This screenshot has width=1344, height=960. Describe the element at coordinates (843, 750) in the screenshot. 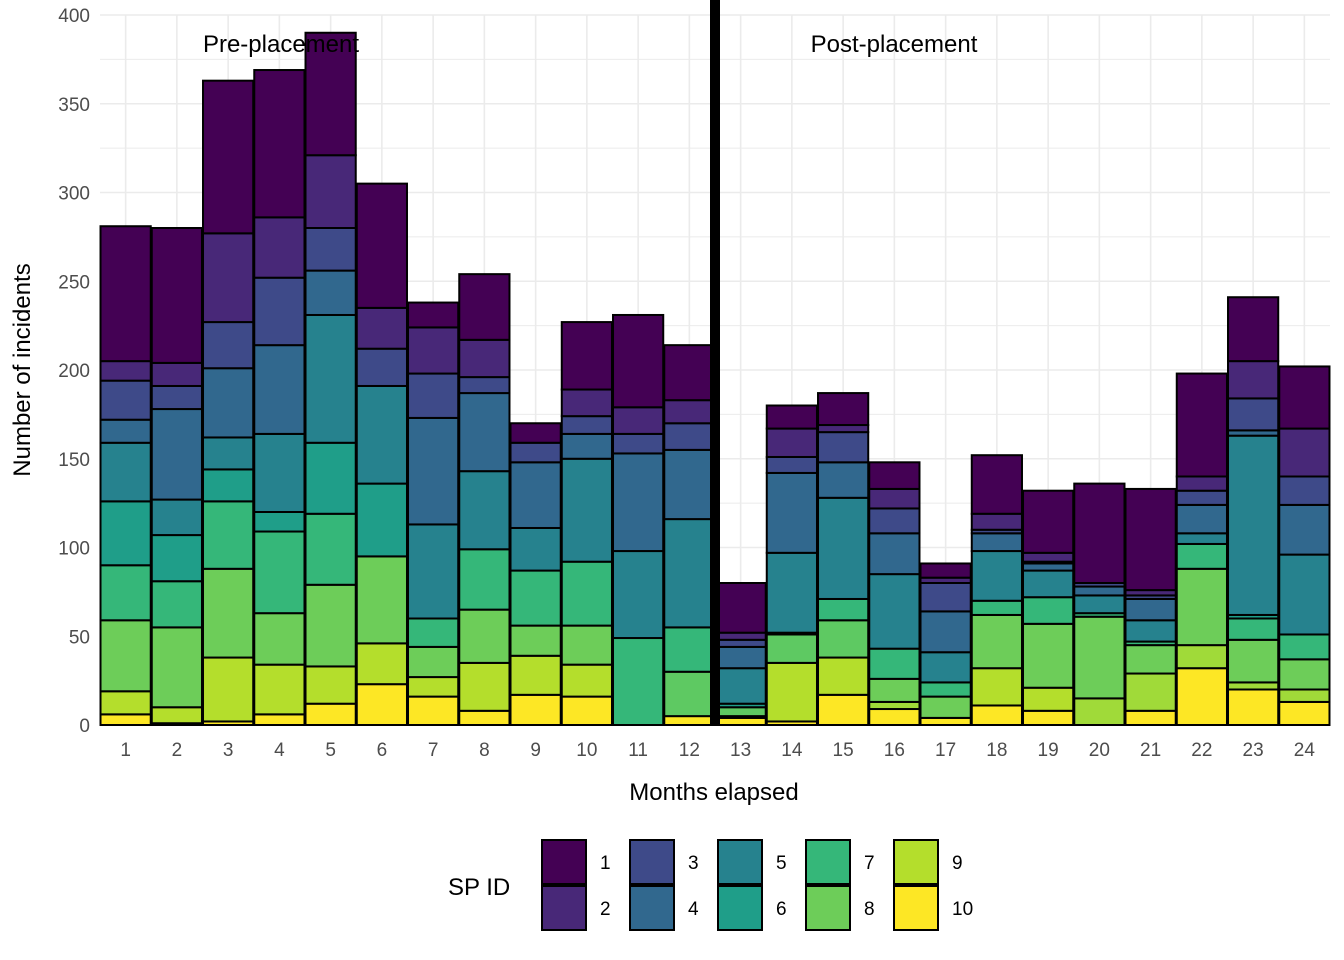

I see `x-tick-label: 15` at that location.